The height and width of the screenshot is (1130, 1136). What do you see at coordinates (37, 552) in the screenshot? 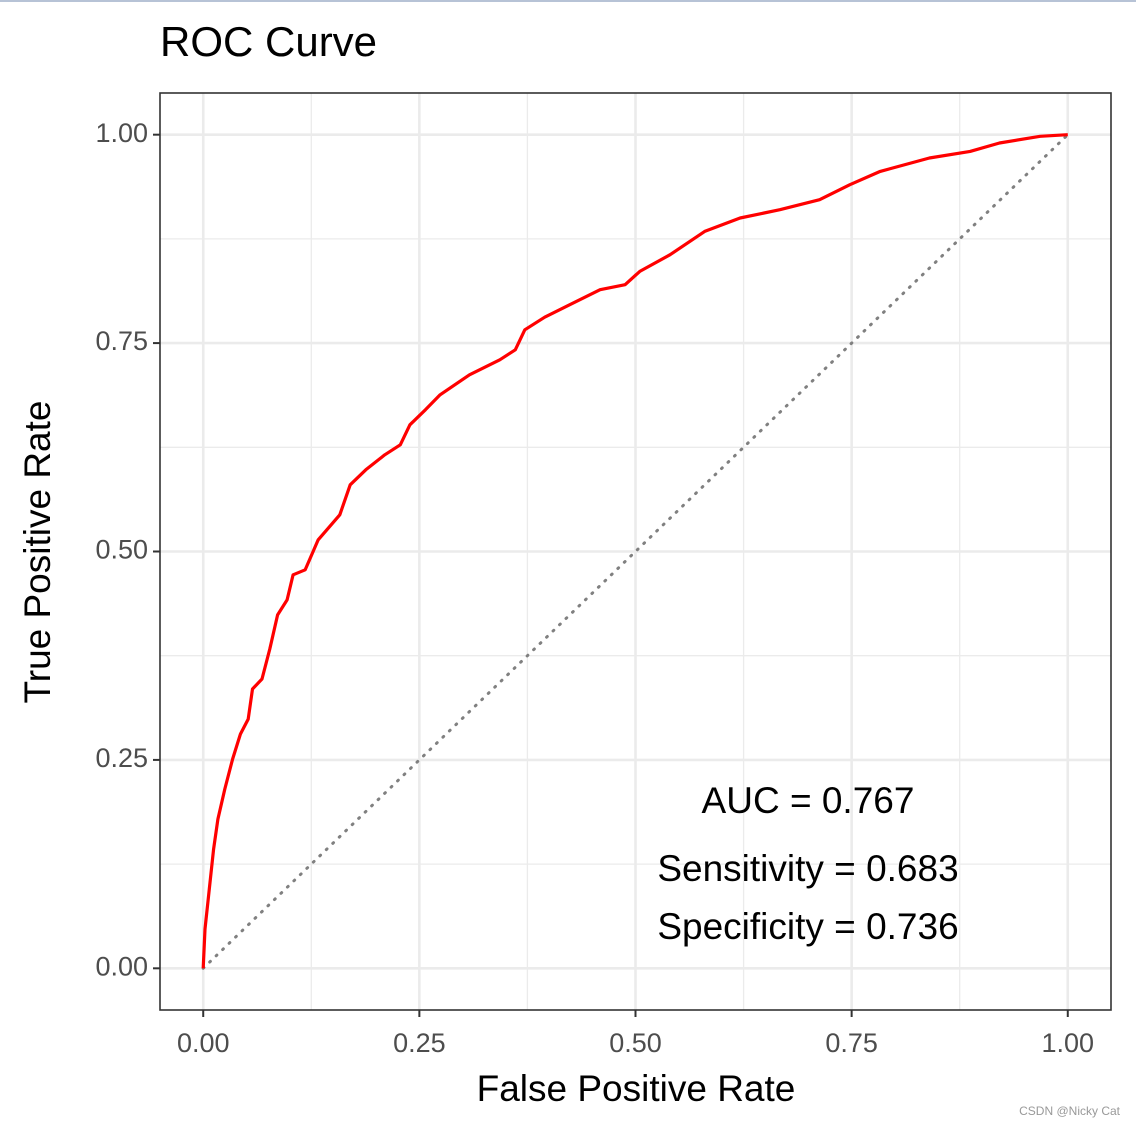
I see `y-axis-label: True Positive Rate` at bounding box center [37, 552].